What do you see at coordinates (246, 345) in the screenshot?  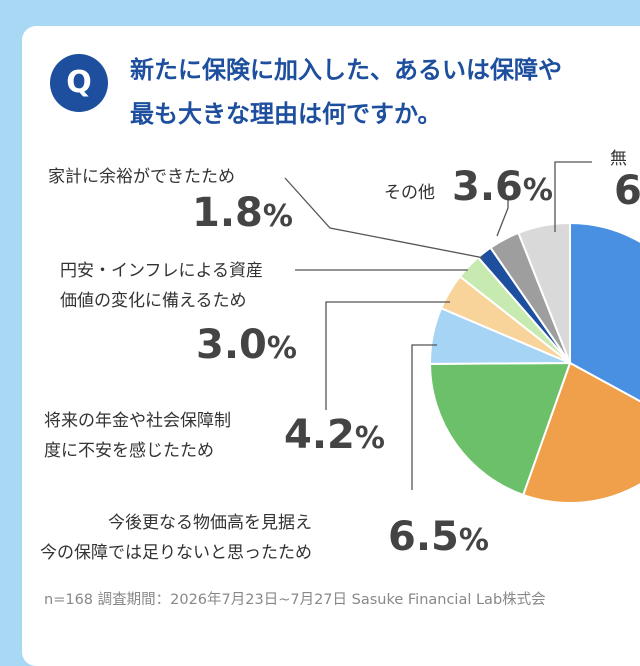 I see `pct-inflation: 3.0%` at bounding box center [246, 345].